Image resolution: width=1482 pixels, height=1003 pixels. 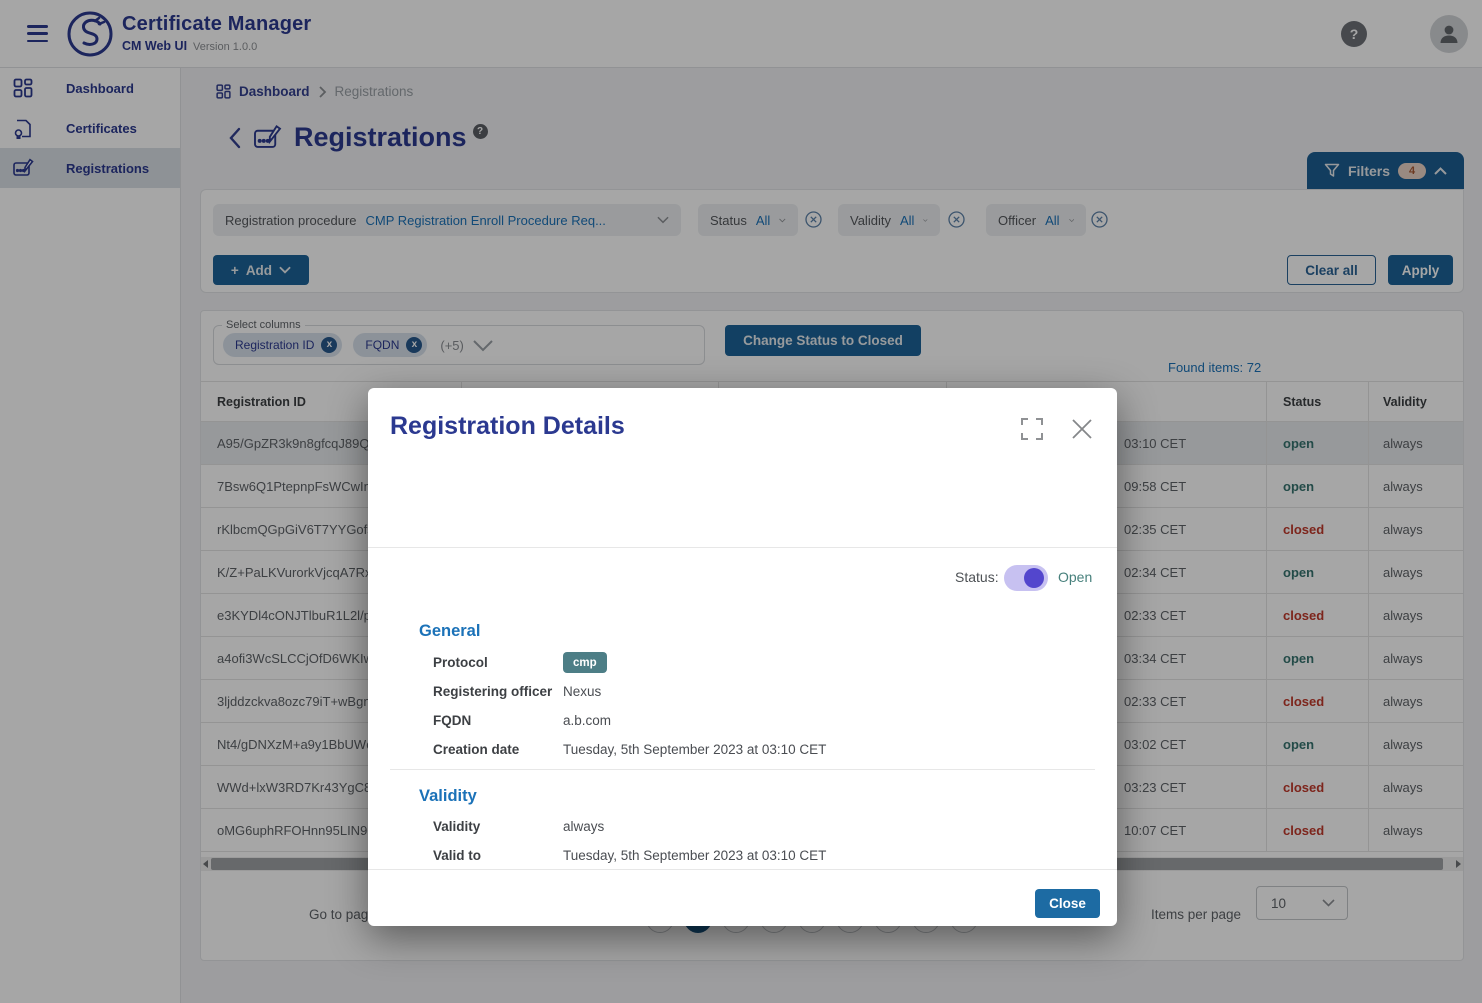 I want to click on validity-filter-label: Validity, so click(x=870, y=220).